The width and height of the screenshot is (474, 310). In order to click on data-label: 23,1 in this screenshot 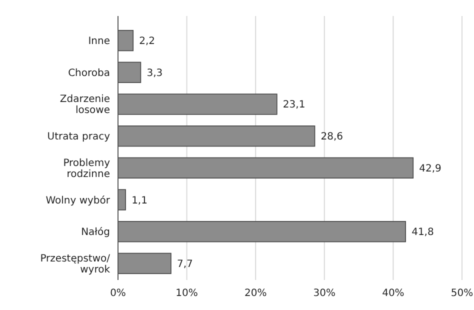, I will do `click(294, 105)`.